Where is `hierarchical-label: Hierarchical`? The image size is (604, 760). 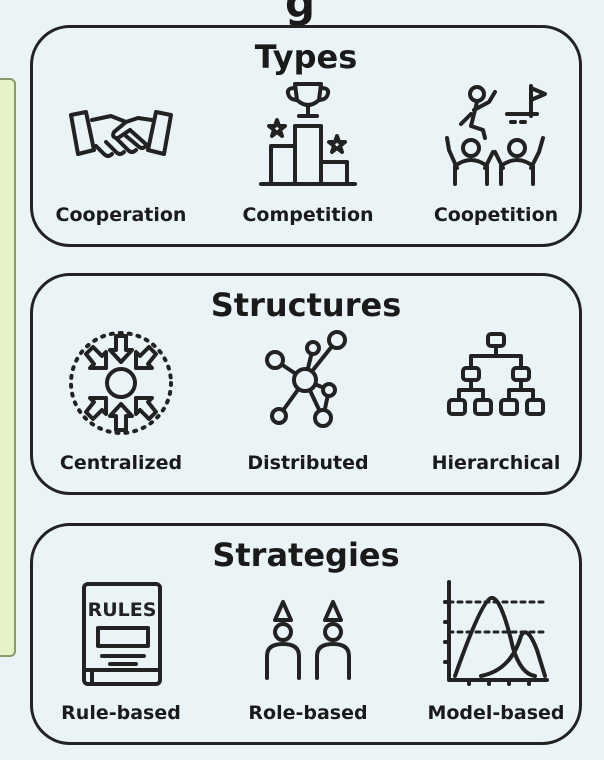 hierarchical-label: Hierarchical is located at coordinates (496, 463).